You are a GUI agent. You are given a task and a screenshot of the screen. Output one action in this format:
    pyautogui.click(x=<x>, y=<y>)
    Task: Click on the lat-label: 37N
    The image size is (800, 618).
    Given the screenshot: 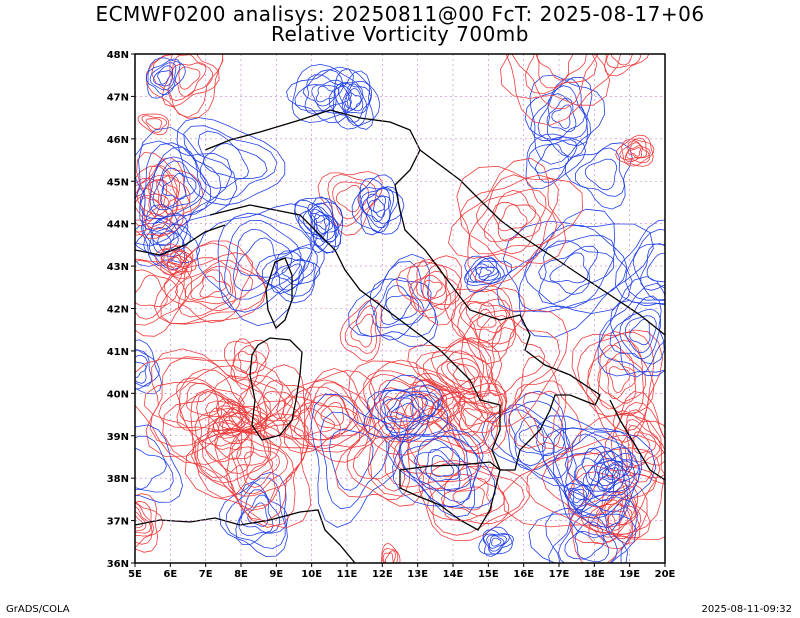 What is the action you would take?
    pyautogui.click(x=118, y=522)
    